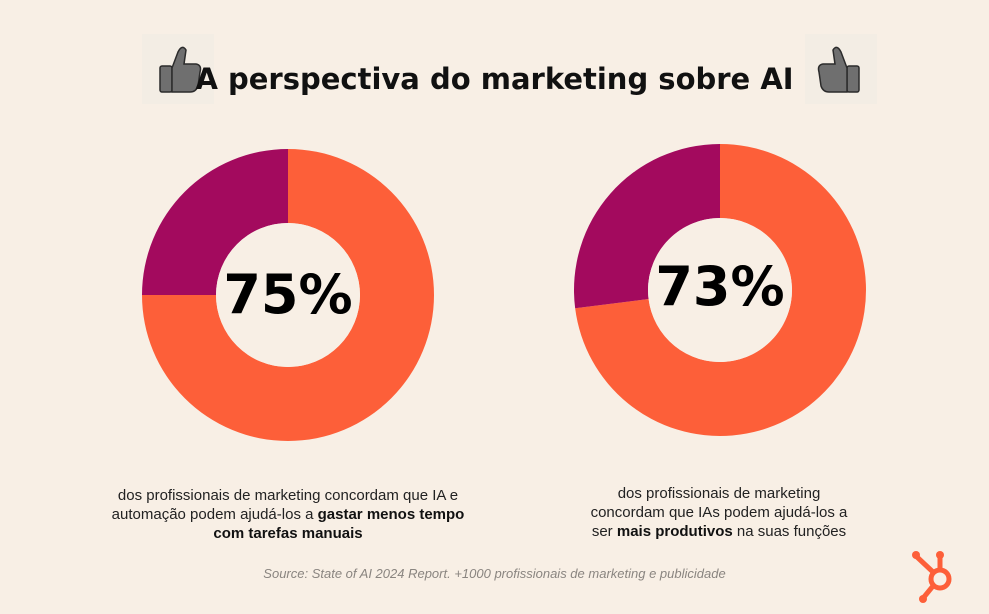 This screenshot has height=614, width=989. Describe the element at coordinates (215, 222) in the screenshot. I see `donut-1-slice-restante` at that location.